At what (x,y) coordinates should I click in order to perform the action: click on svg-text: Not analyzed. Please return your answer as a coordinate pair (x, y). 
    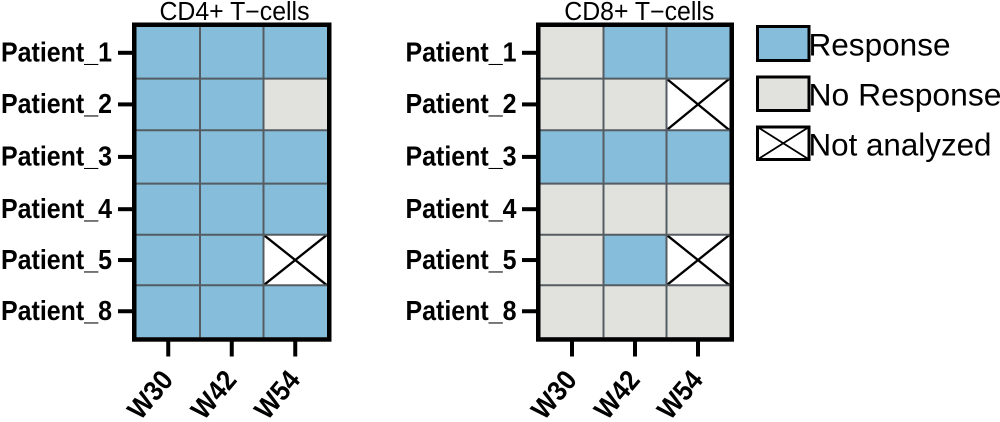
    Looking at the image, I should click on (900, 145).